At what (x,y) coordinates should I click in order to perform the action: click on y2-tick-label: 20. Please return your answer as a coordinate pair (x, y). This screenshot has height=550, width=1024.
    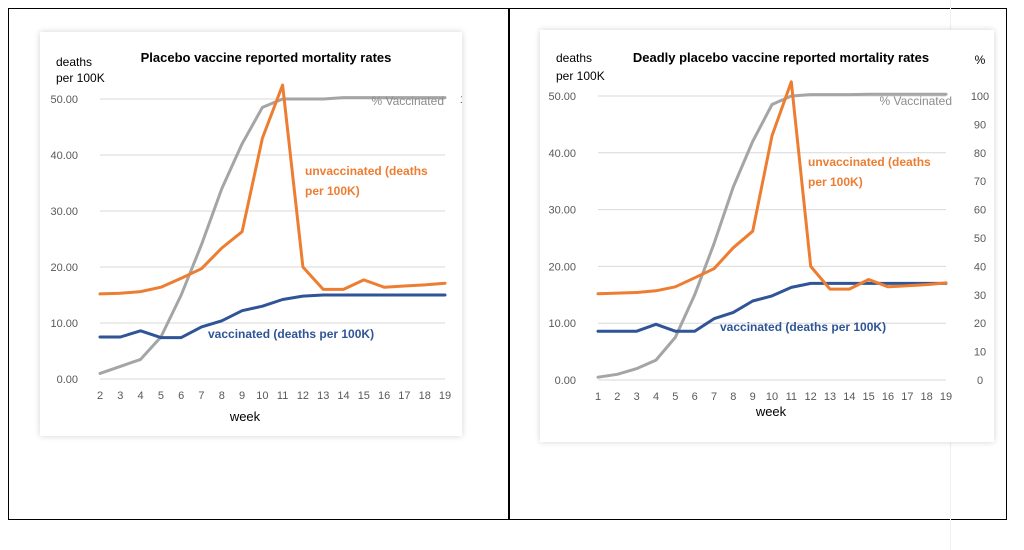
    Looking at the image, I should click on (980, 324).